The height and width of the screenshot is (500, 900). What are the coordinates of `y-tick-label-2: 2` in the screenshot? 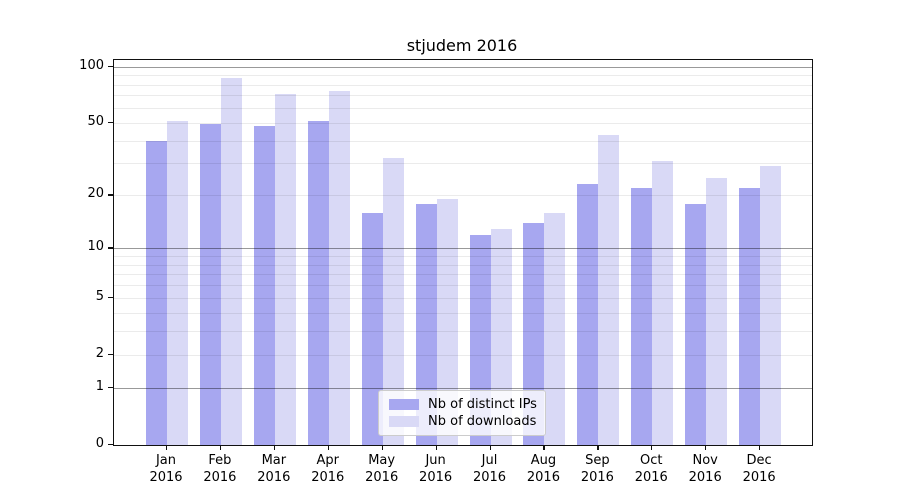 It's located at (99, 353).